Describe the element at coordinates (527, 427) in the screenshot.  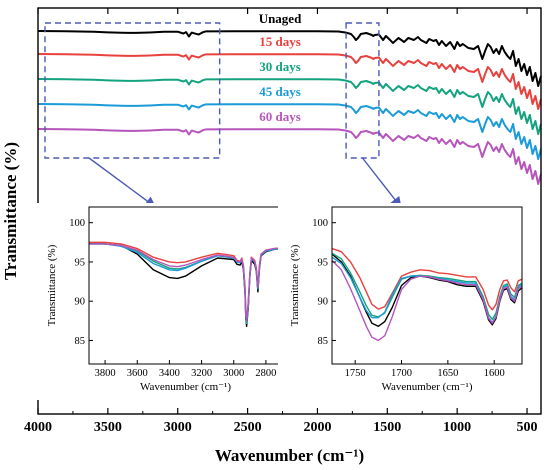
I see `main-x-tick-label: 500` at that location.